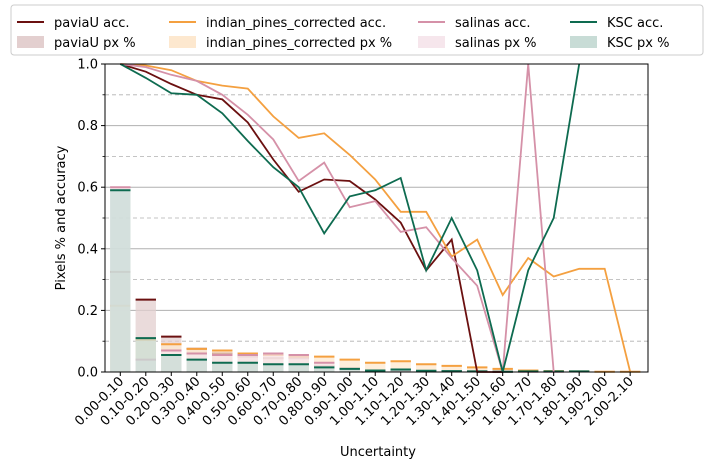 The width and height of the screenshot is (710, 468). What do you see at coordinates (92, 23) in the screenshot?
I see `legend-label-acc-paviaU: paviaU acc.` at bounding box center [92, 23].